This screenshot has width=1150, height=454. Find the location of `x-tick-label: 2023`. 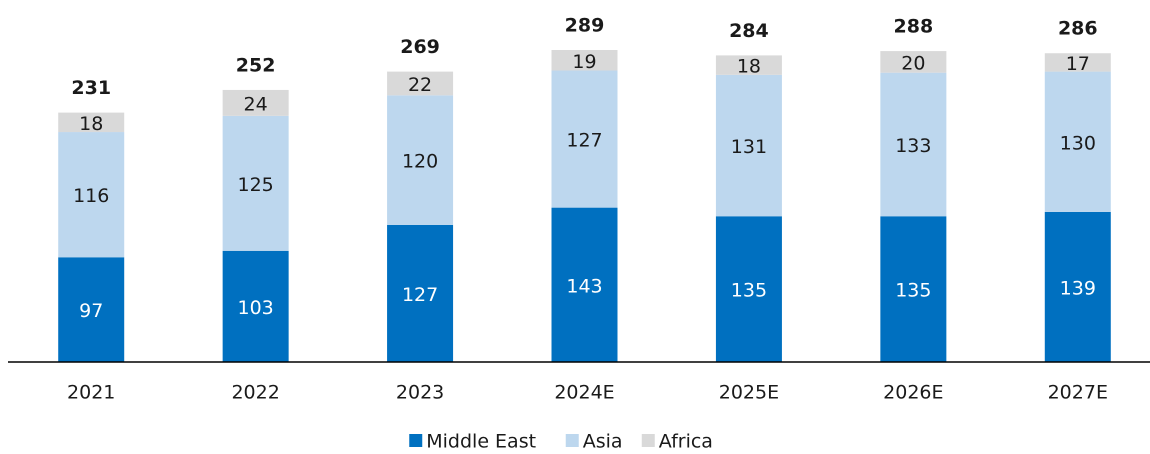

x-tick-label: 2023 is located at coordinates (420, 393).